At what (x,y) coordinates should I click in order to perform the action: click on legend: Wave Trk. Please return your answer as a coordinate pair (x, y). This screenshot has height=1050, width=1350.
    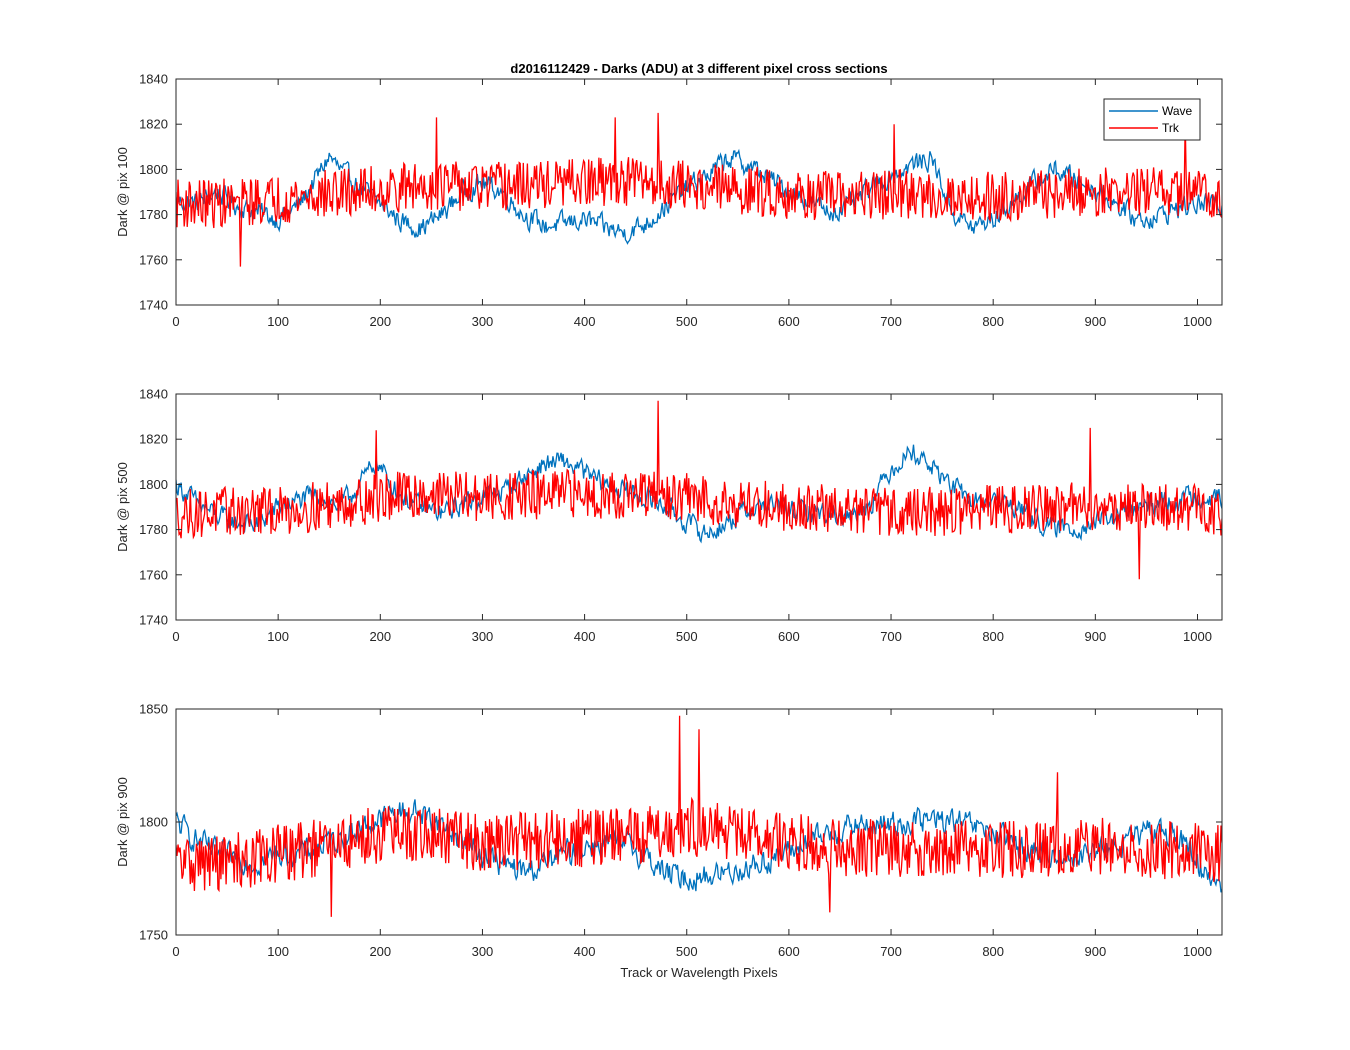
    Looking at the image, I should click on (1152, 119).